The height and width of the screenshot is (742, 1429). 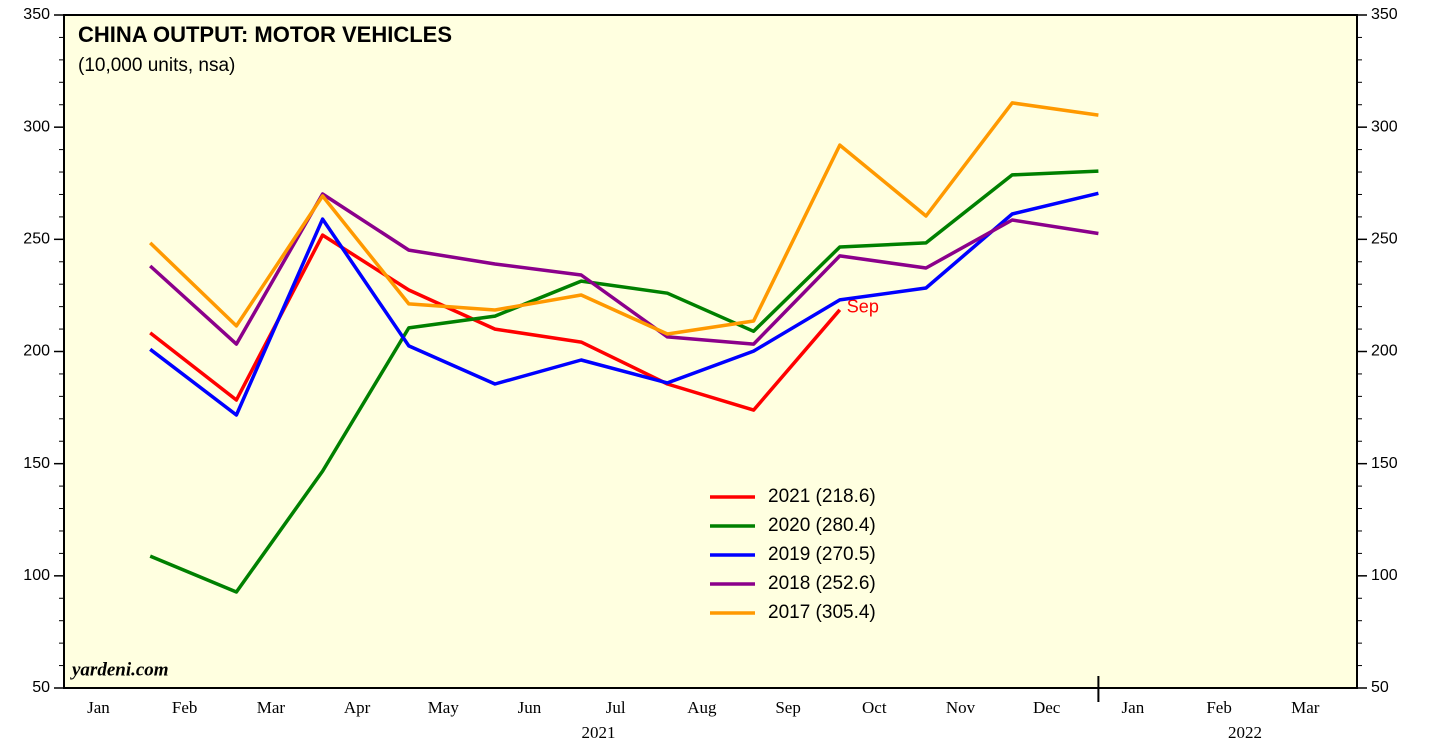 I want to click on y2-tick-label: 50, so click(x=1380, y=687).